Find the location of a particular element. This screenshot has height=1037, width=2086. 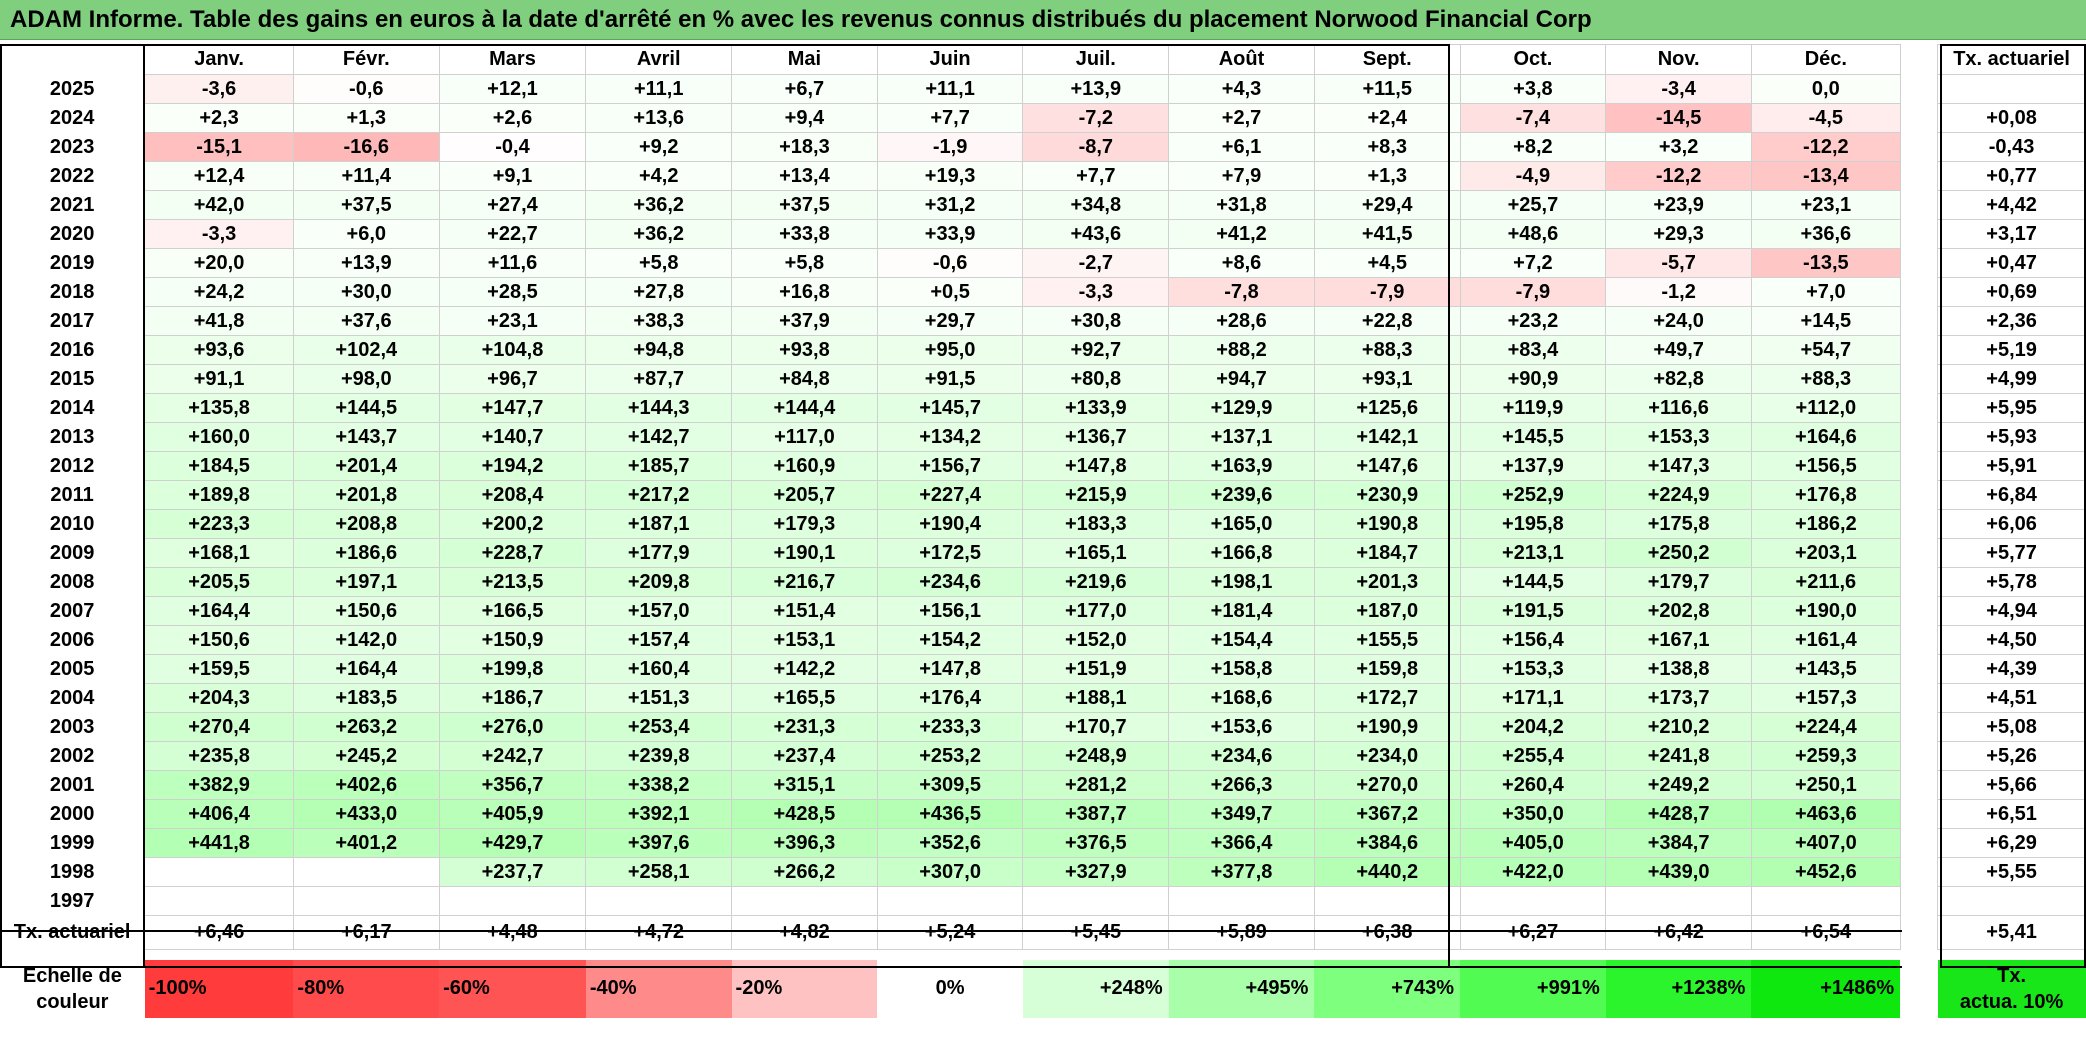

gain-cell: +117,0 is located at coordinates (804, 437).